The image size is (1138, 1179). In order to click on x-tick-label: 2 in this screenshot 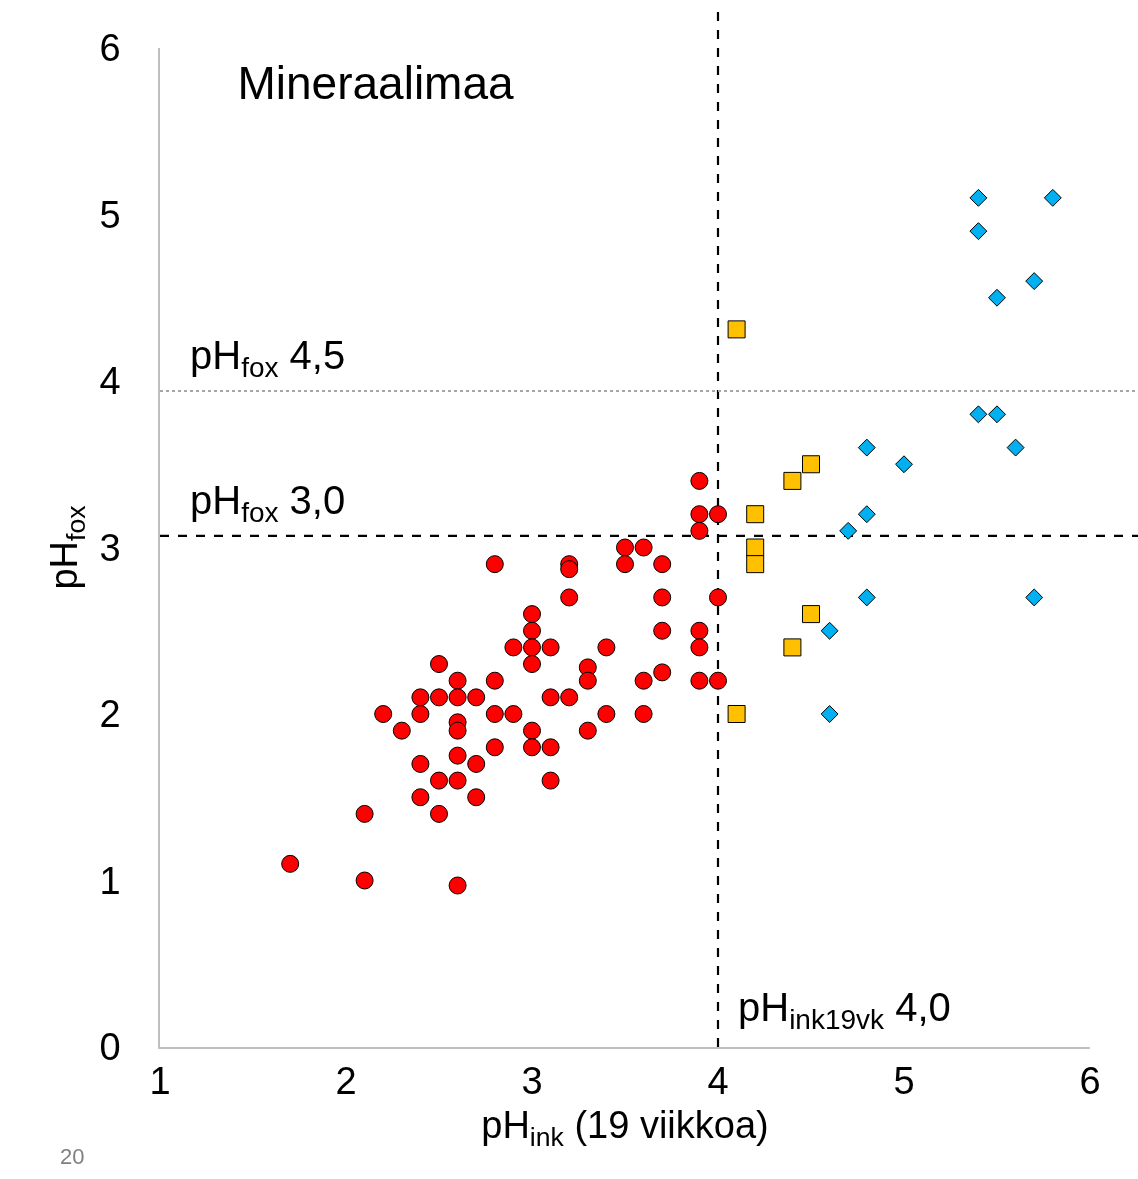, I will do `click(346, 1081)`.